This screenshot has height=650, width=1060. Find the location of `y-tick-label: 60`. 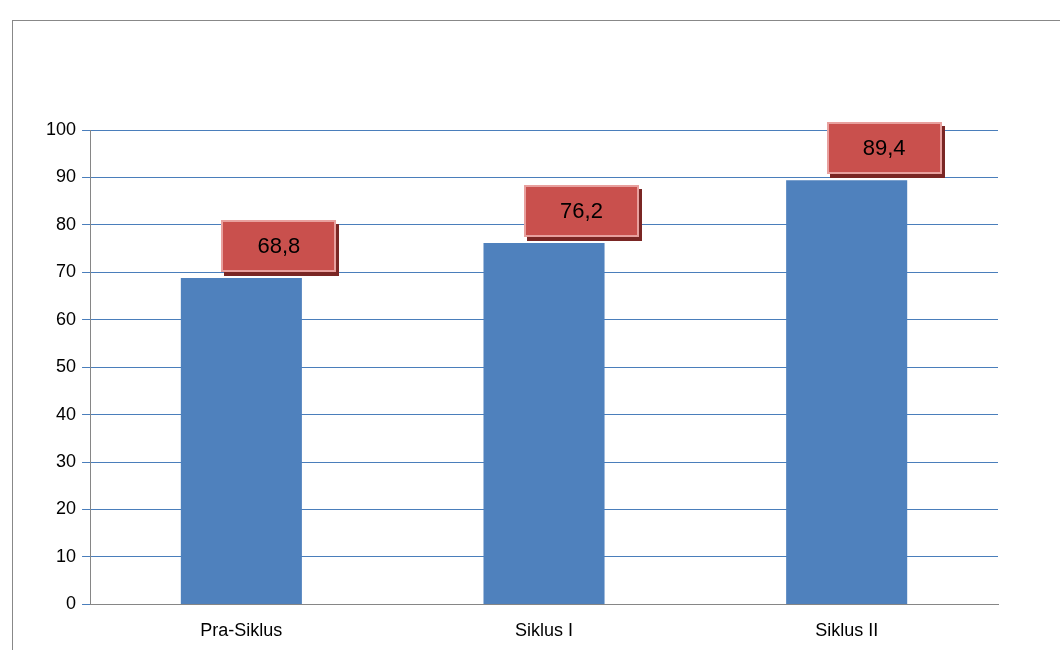

y-tick-label: 60 is located at coordinates (66, 318).